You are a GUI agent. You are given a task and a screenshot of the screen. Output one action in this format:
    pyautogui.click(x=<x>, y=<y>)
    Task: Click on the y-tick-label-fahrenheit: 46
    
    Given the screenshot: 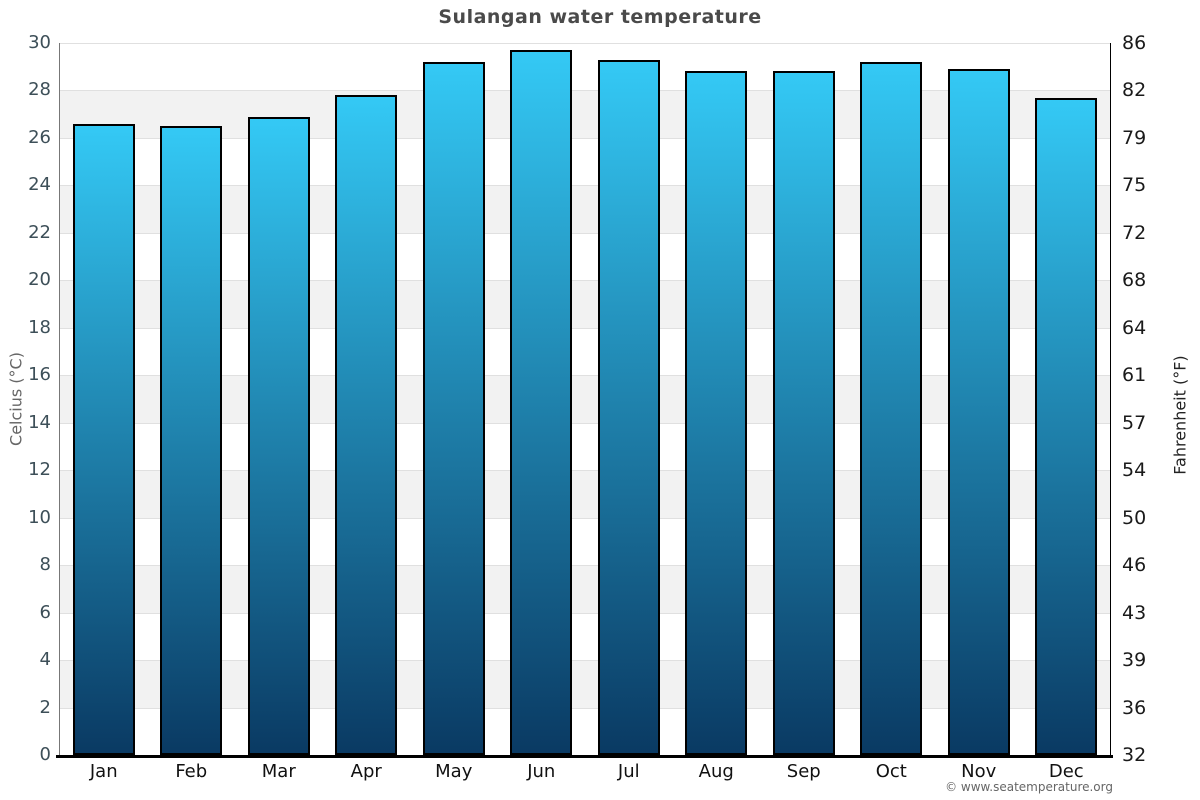 What is the action you would take?
    pyautogui.click(x=1134, y=565)
    